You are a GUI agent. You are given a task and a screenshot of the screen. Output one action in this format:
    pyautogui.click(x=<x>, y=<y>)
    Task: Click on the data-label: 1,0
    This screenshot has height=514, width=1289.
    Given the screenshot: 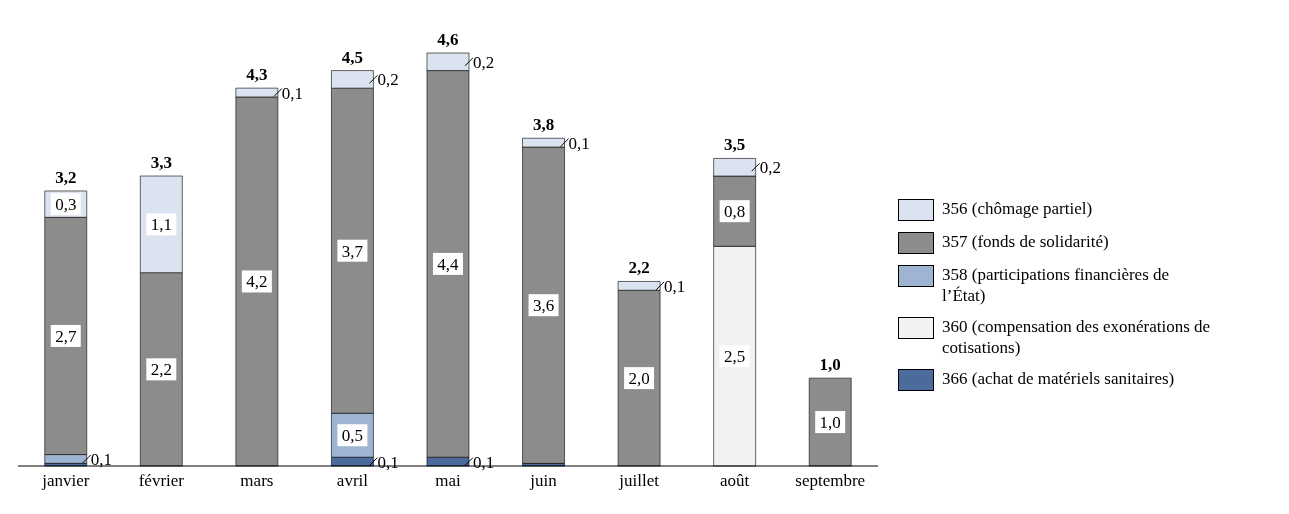 What is the action you would take?
    pyautogui.click(x=830, y=423)
    